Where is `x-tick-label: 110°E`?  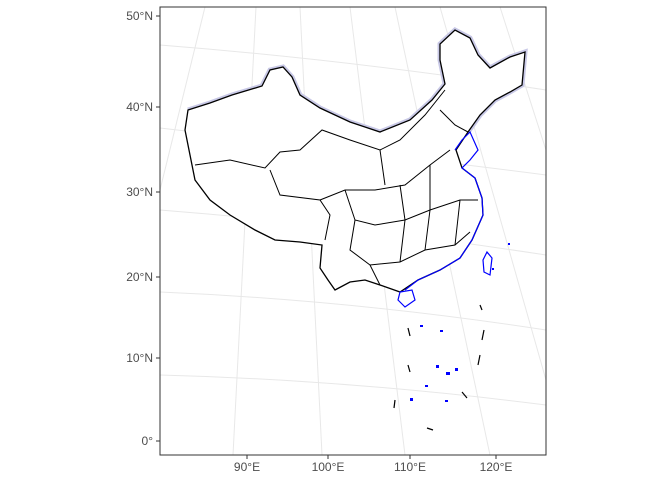 x-tick-label: 110°E is located at coordinates (410, 467).